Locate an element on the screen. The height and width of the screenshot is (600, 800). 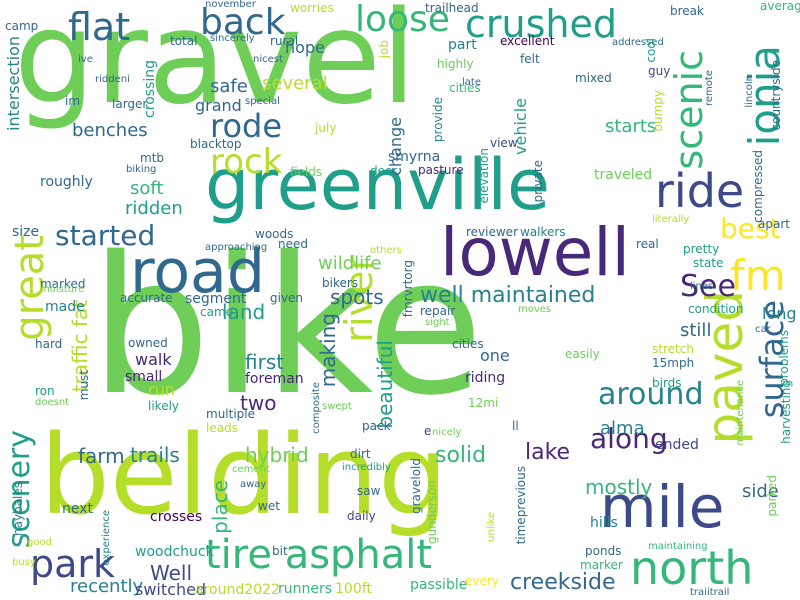
word-special: special is located at coordinates (262, 101).